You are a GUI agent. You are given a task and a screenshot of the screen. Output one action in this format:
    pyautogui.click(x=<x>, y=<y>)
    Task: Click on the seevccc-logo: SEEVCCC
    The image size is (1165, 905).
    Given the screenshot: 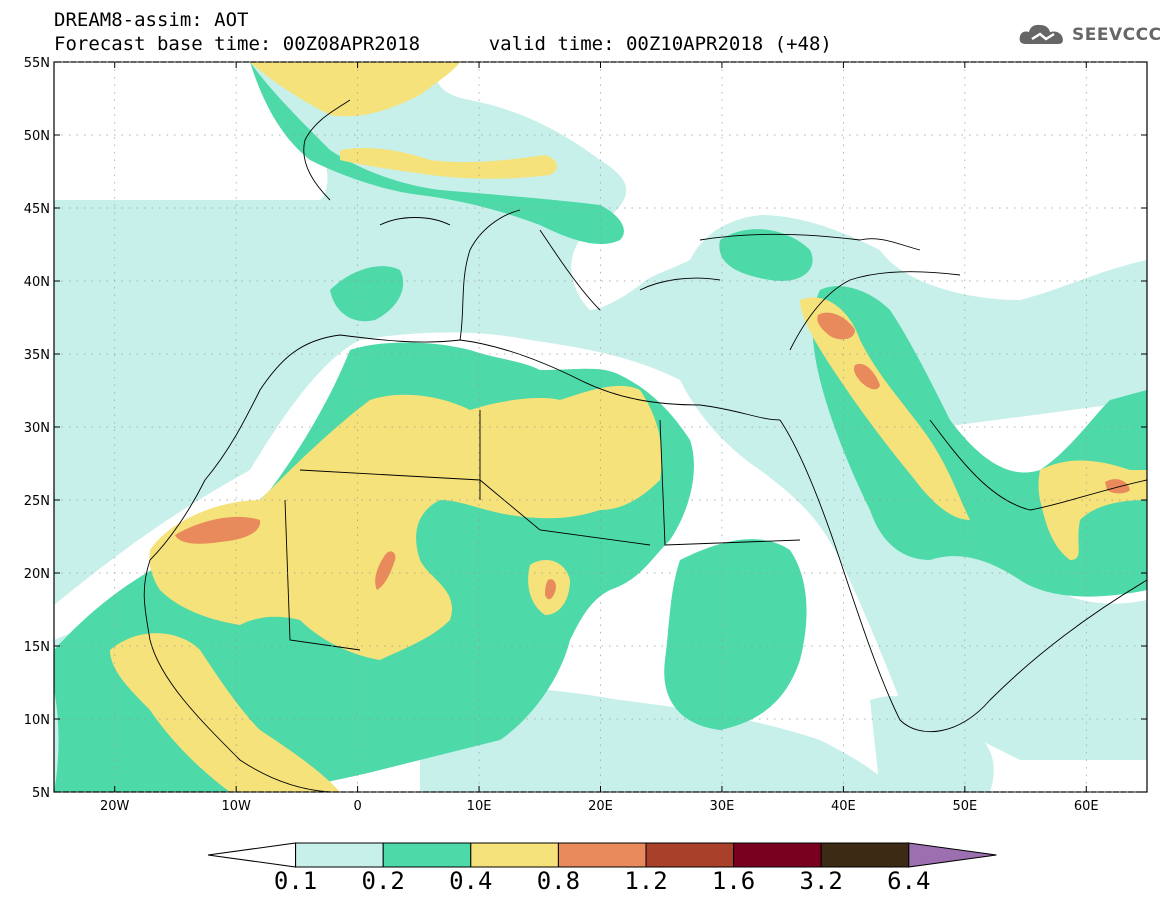 What is the action you would take?
    pyautogui.click(x=1090, y=35)
    